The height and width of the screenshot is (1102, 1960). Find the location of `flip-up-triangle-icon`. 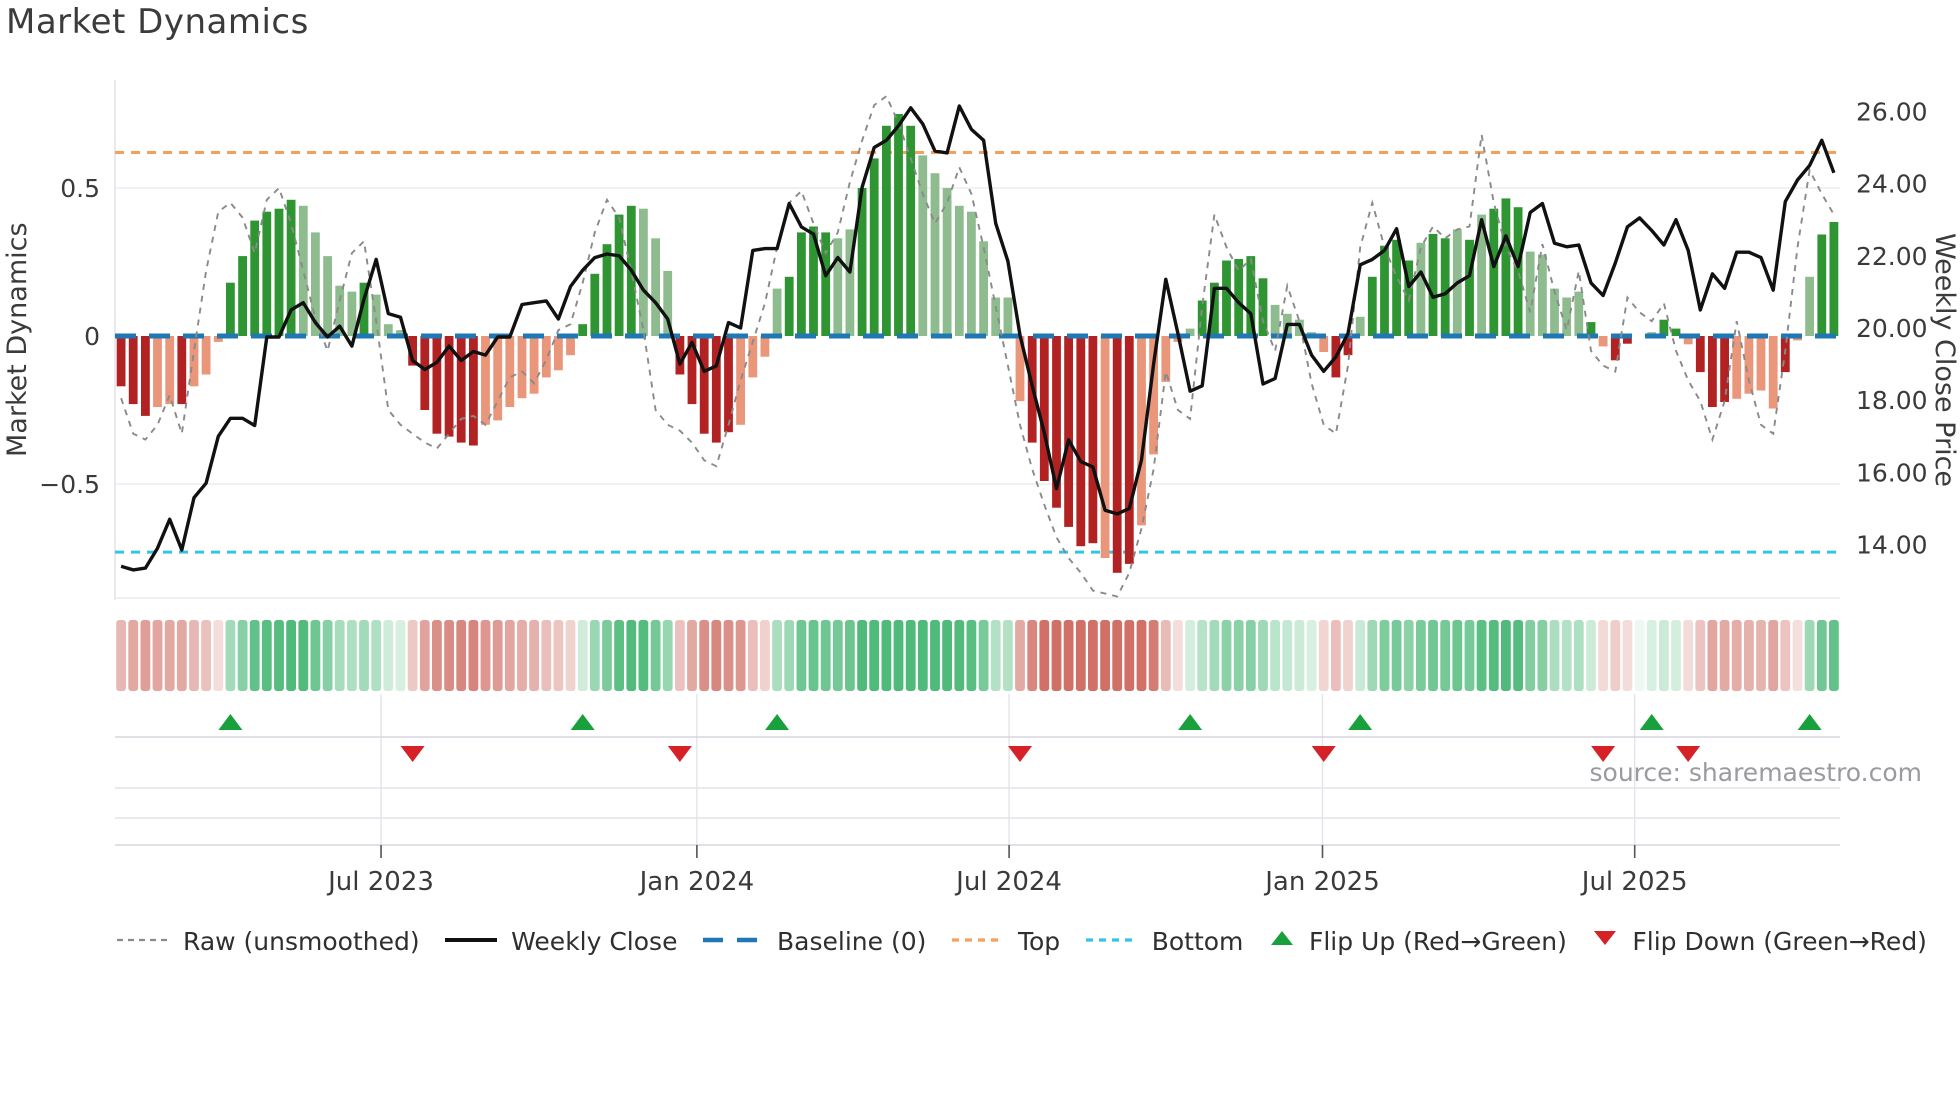

flip-up-triangle-icon is located at coordinates (1282, 941).